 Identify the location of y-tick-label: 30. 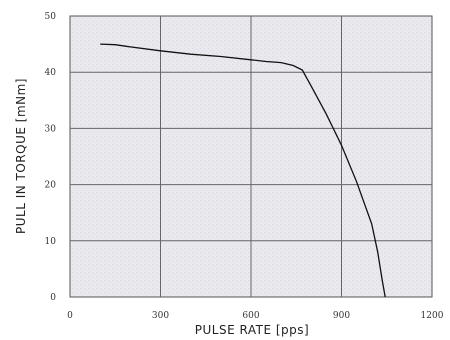
(51, 129).